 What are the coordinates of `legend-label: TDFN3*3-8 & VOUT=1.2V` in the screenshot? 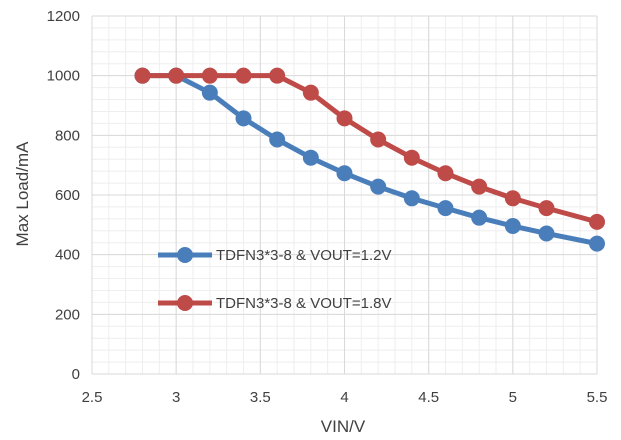 It's located at (303, 255).